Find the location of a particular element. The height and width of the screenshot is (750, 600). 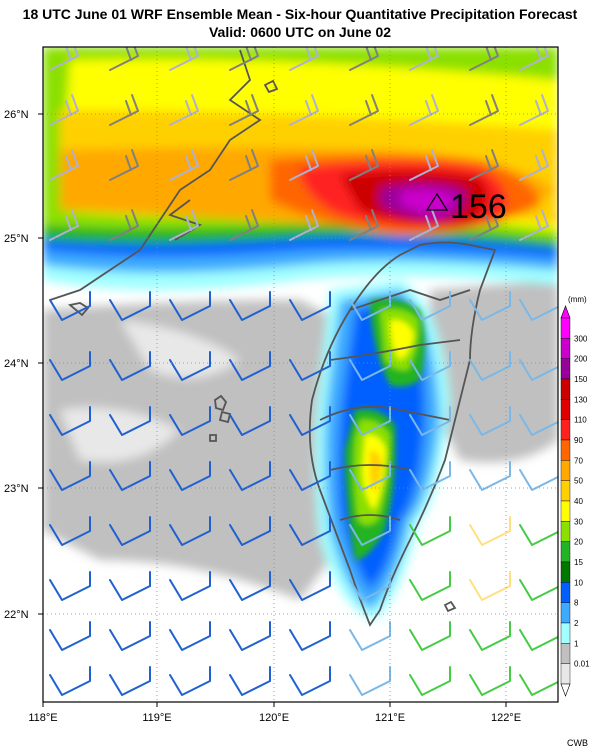

lat-label: 25°N is located at coordinates (16, 239).